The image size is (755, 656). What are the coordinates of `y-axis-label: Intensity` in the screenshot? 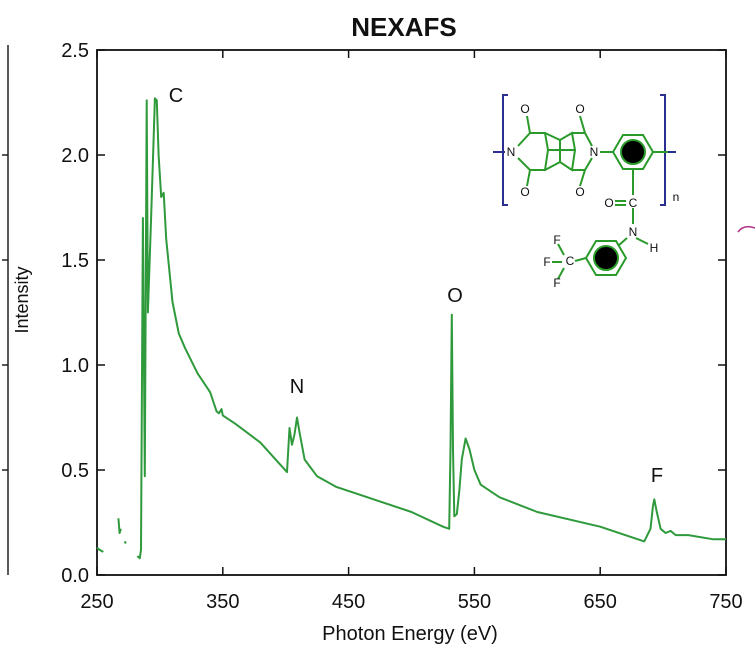 It's located at (22, 299).